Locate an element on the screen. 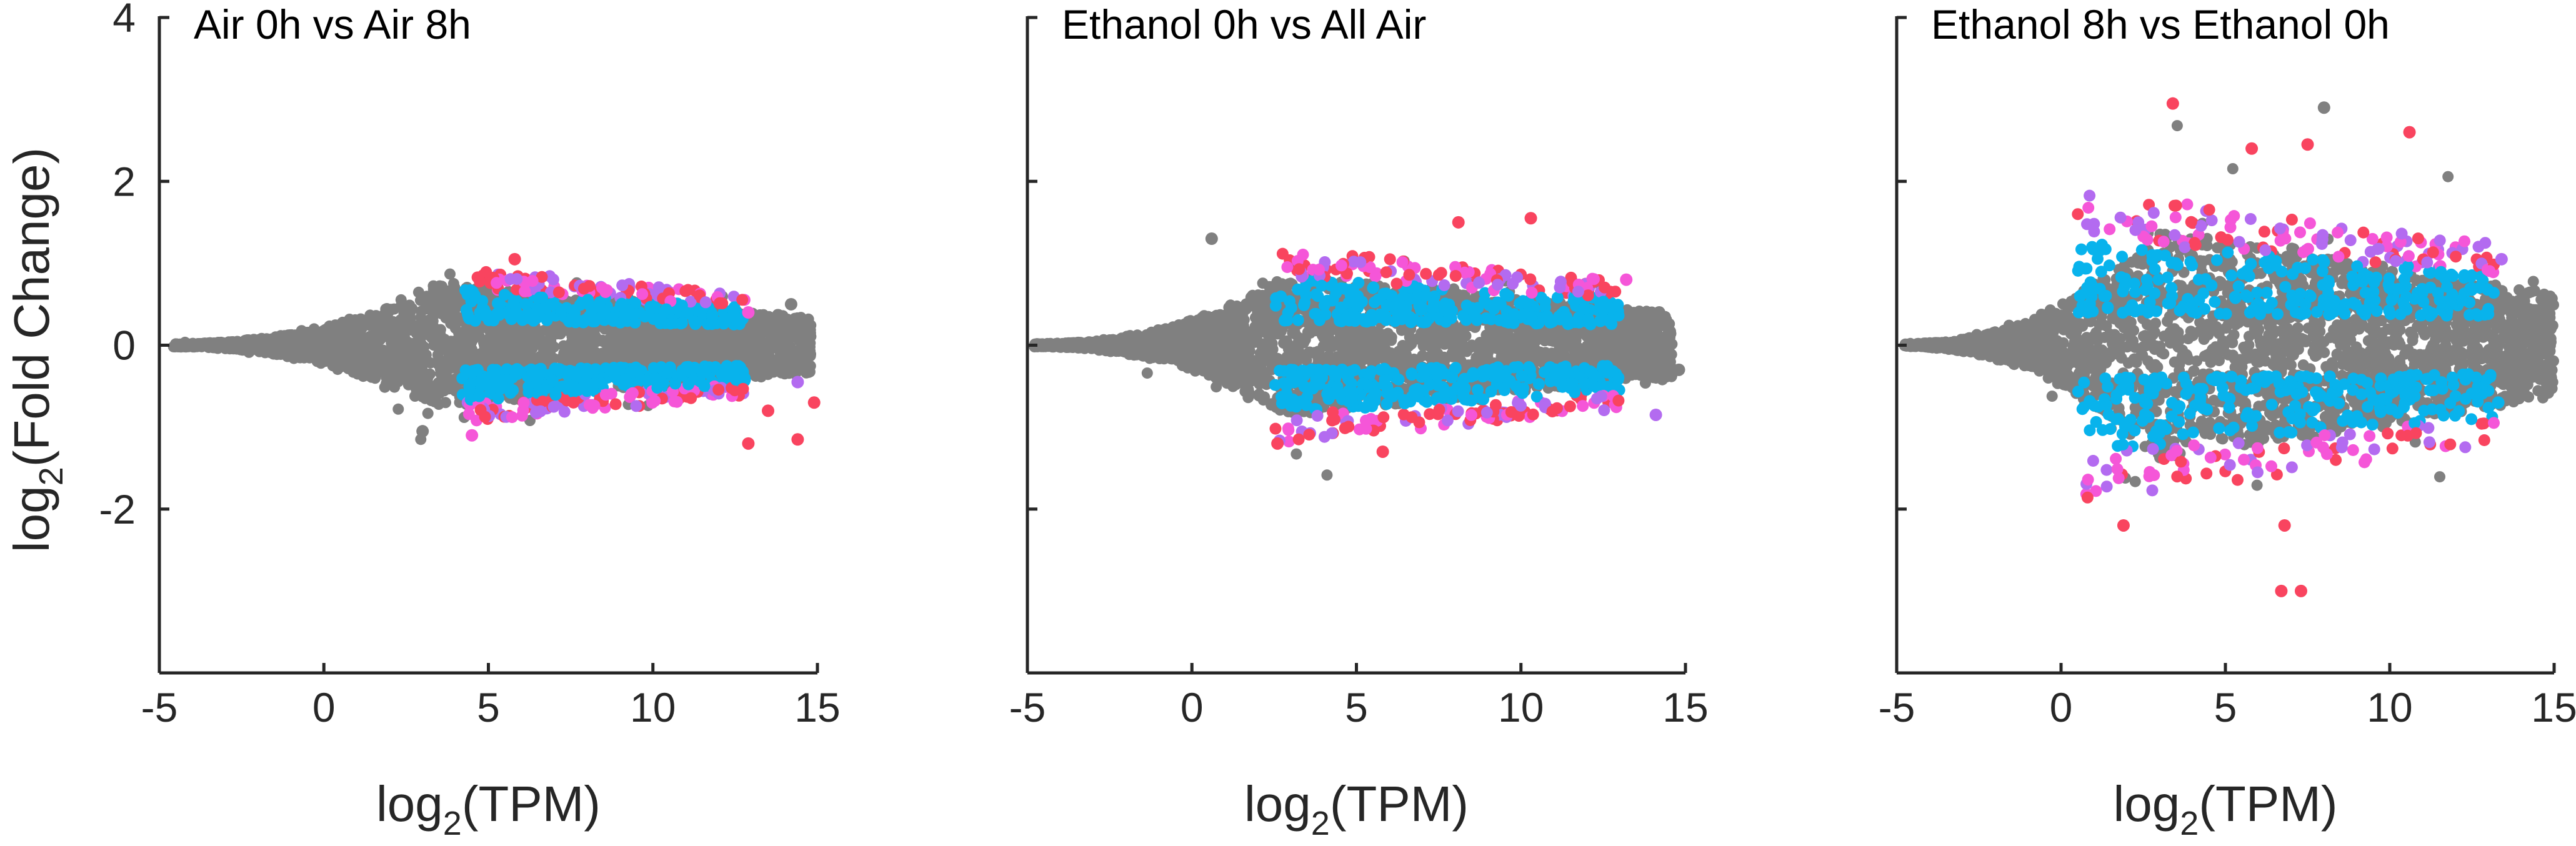  y-axis-title-sub: 2 is located at coordinates (51, 476).